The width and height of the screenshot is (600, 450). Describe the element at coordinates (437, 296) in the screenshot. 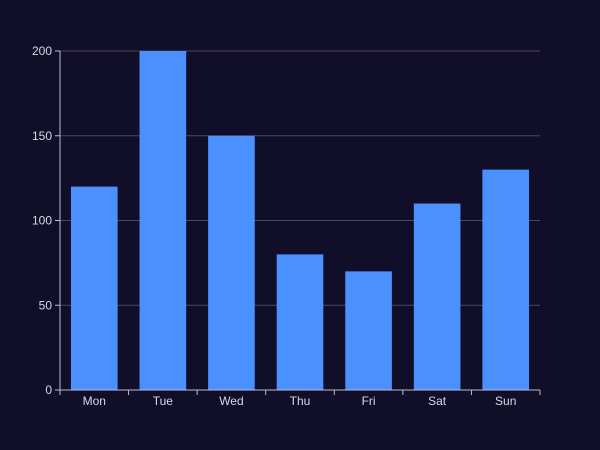

I see `bar-sat` at that location.